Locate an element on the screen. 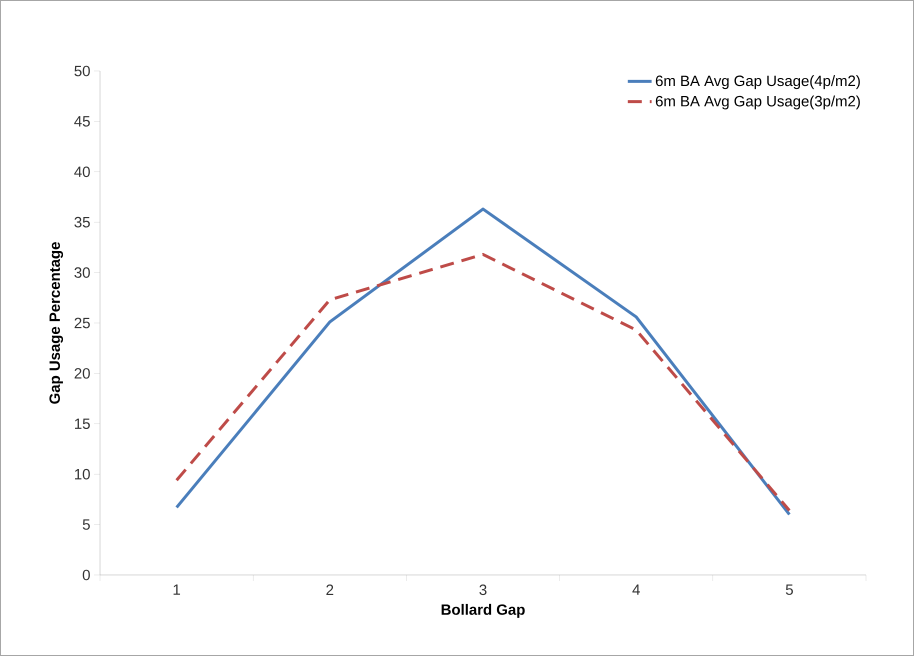 Image resolution: width=914 pixels, height=656 pixels. y-tick-label: 5 is located at coordinates (86, 524).